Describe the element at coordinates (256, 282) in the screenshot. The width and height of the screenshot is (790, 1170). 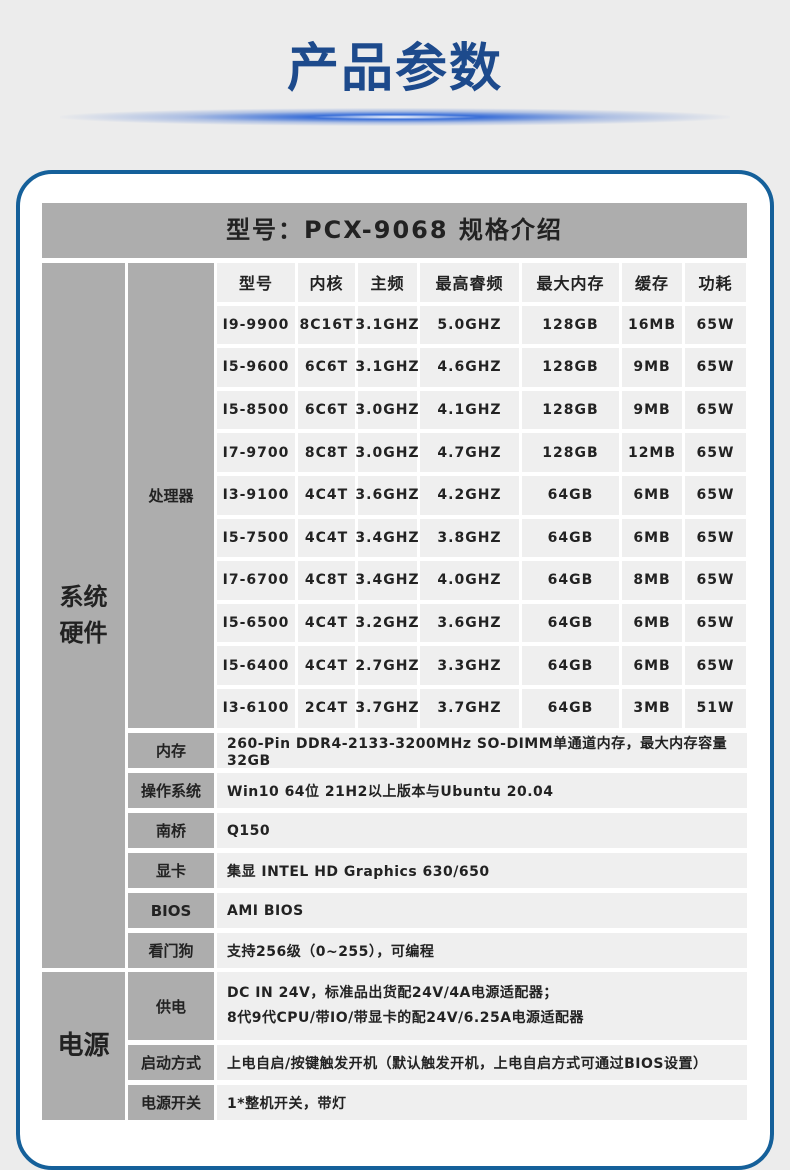
I see `column-header: 型号` at that location.